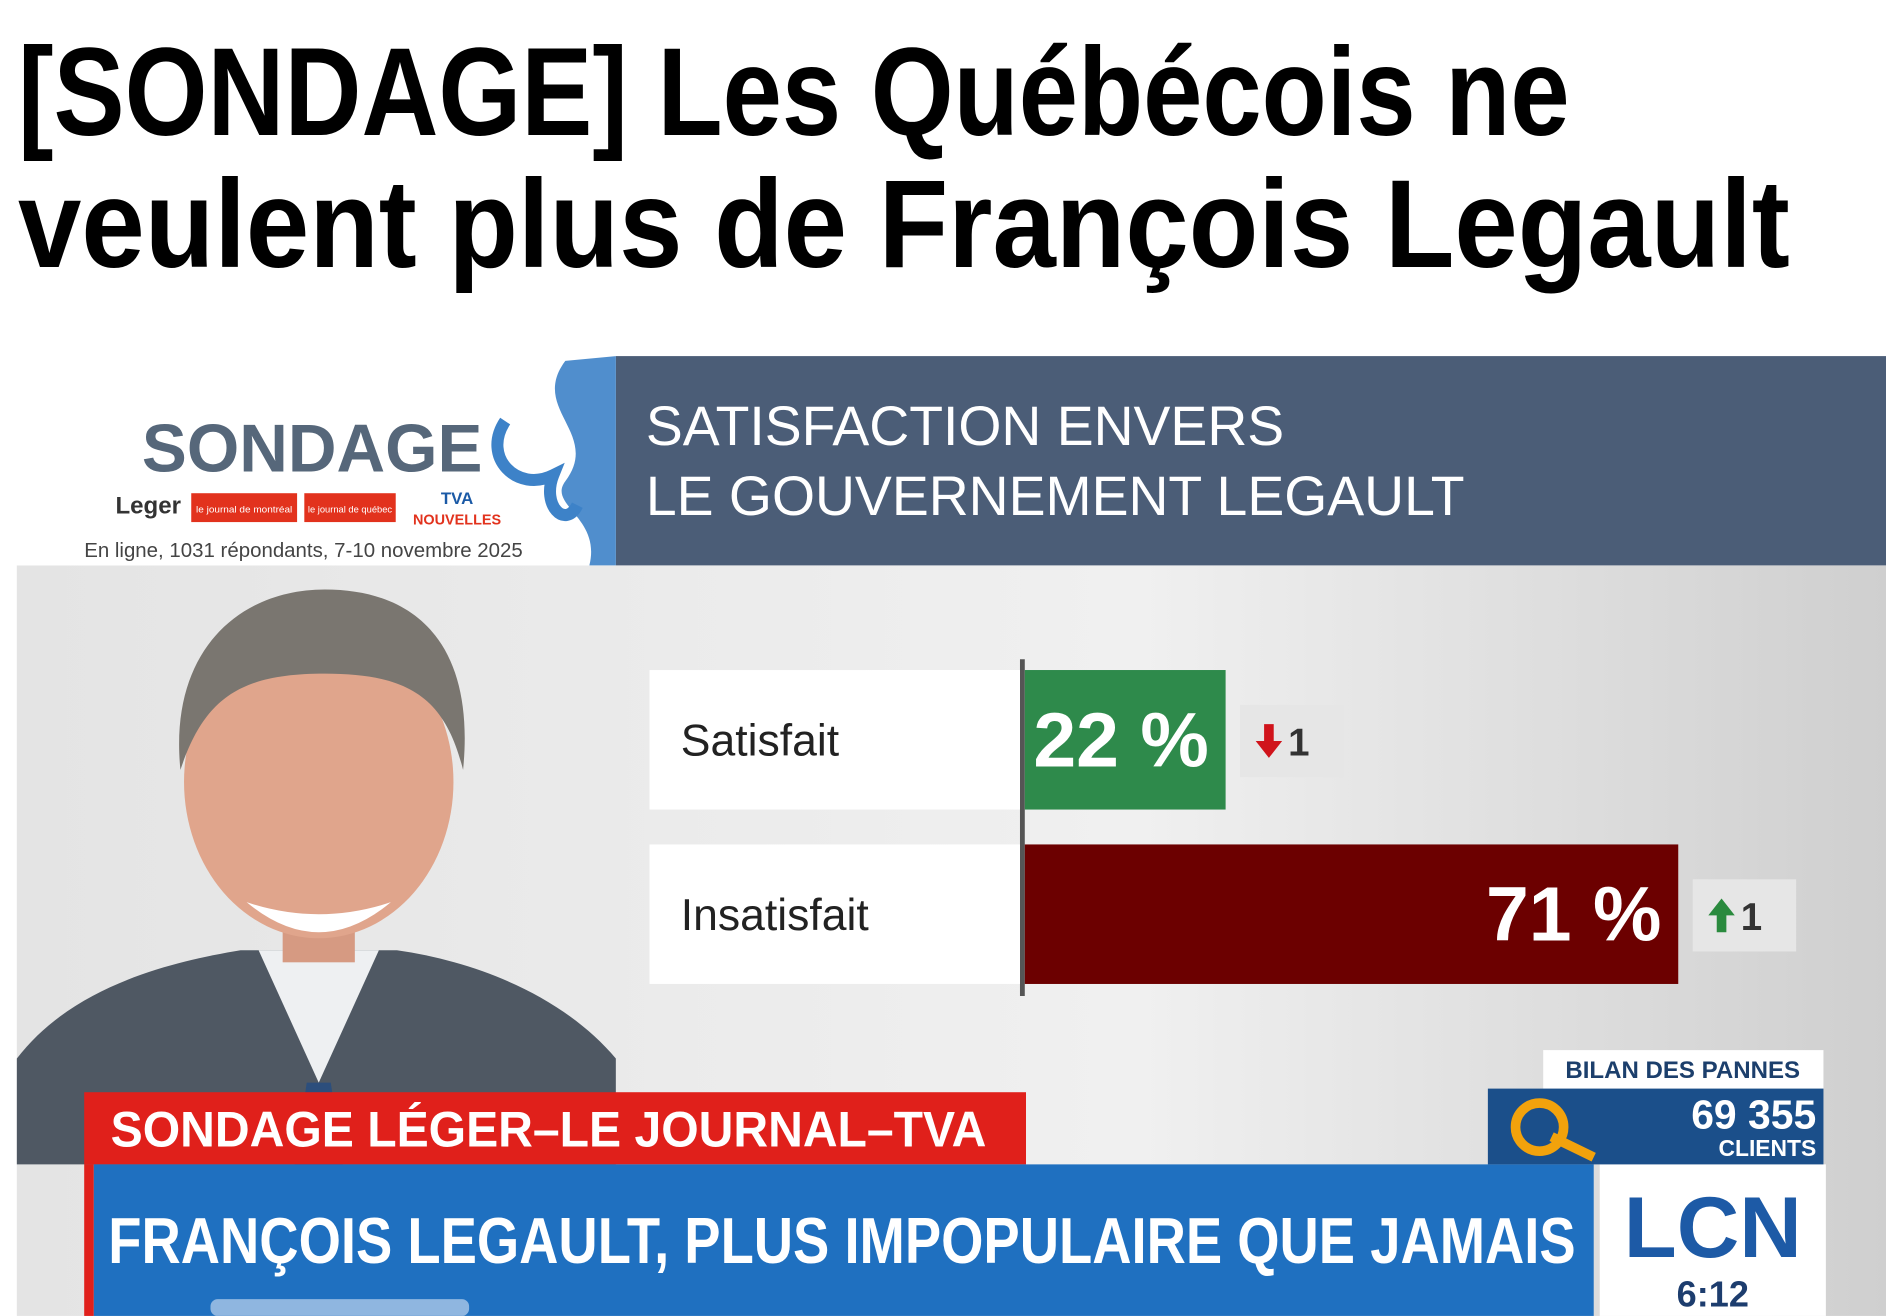 This screenshot has height=1316, width=1886. What do you see at coordinates (775, 915) in the screenshot?
I see `category-label: Insatisfait` at bounding box center [775, 915].